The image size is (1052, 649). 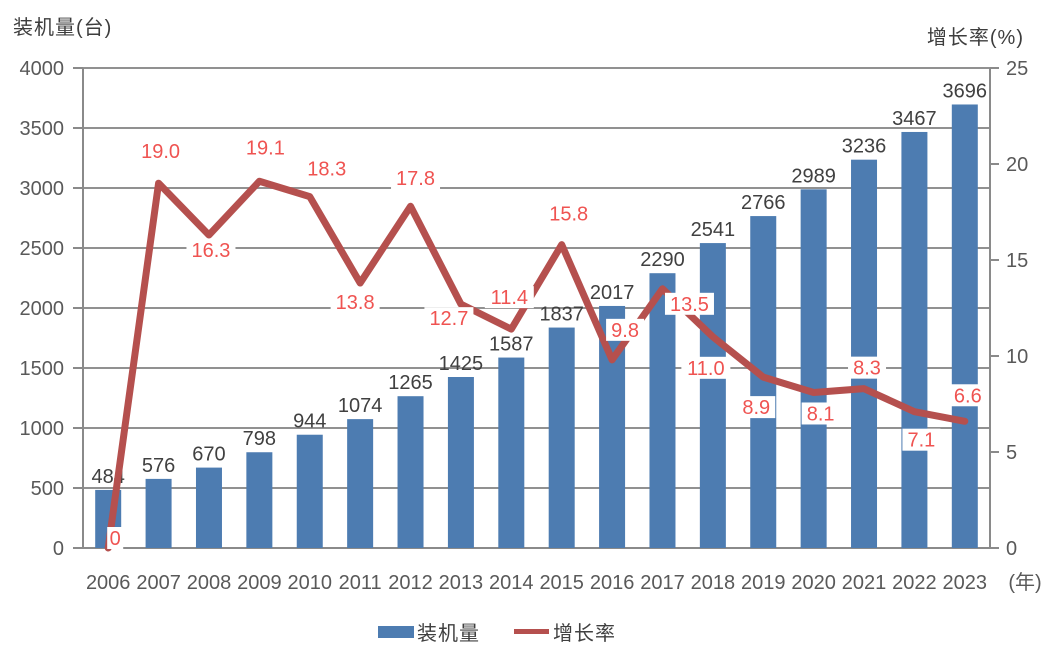 I want to click on bar-value-label: 3467, so click(x=914, y=119).